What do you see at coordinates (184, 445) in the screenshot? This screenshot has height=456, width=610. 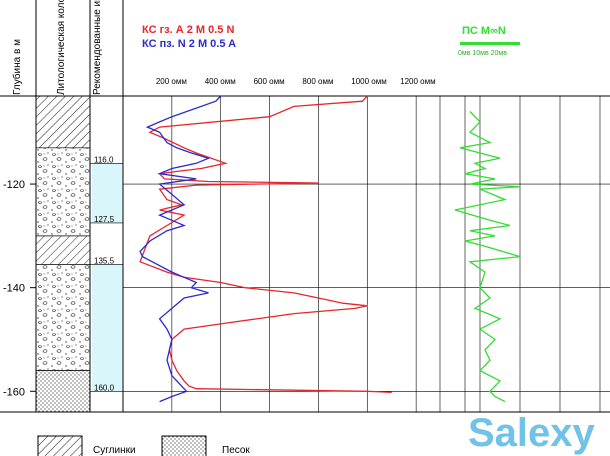 I see `legend-dots-swatch` at bounding box center [184, 445].